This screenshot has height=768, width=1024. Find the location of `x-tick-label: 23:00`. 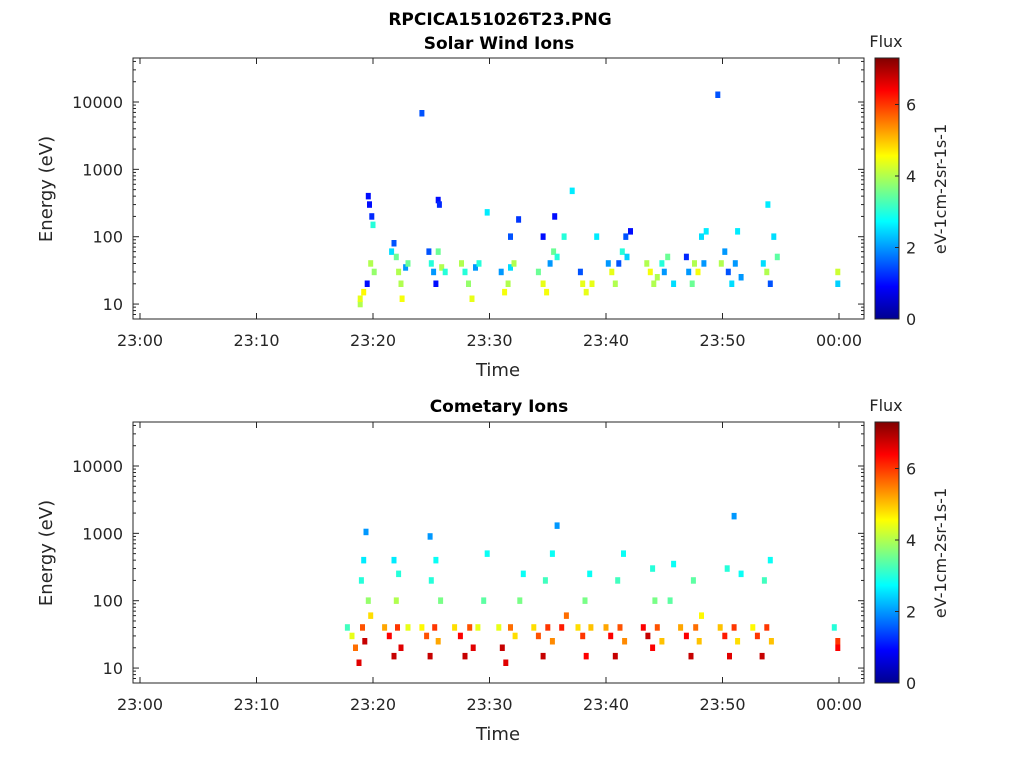

x-tick-label: 23:00 is located at coordinates (140, 704).